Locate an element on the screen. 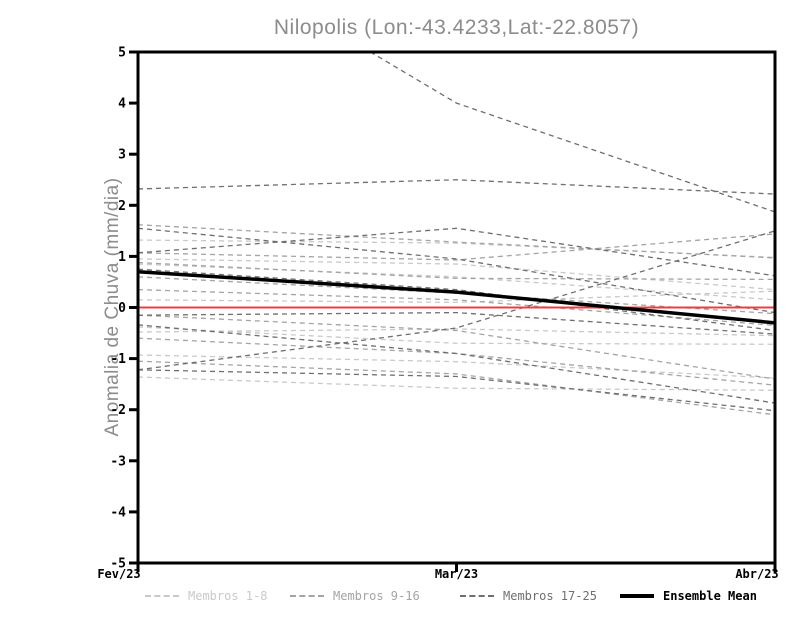  dashed-line-sample-medium is located at coordinates (307, 596).